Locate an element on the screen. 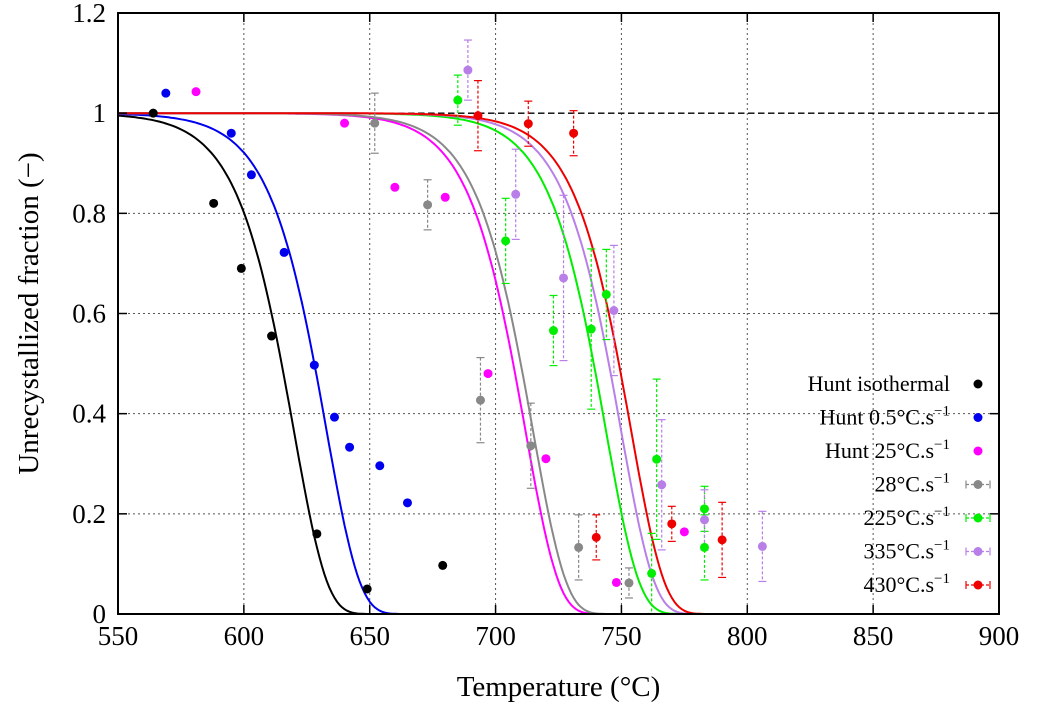 The width and height of the screenshot is (1037, 708). y-tick-label: 1 is located at coordinates (100, 113).